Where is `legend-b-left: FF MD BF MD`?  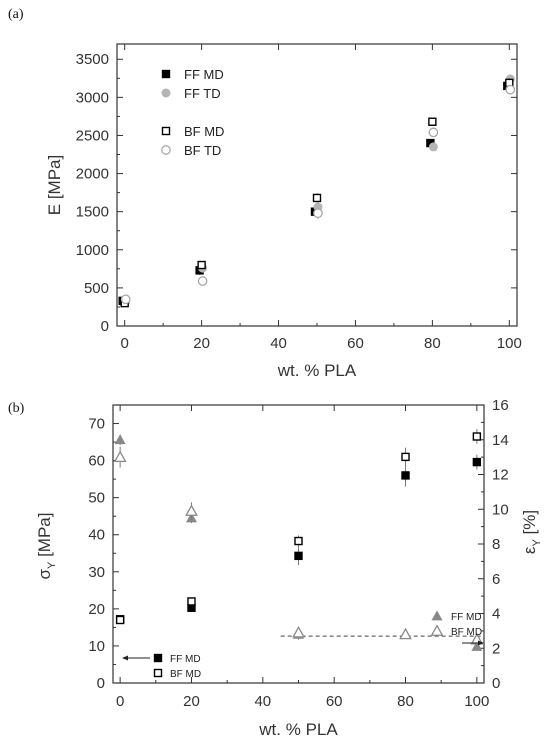 legend-b-left: FF MD BF MD is located at coordinates (161, 666).